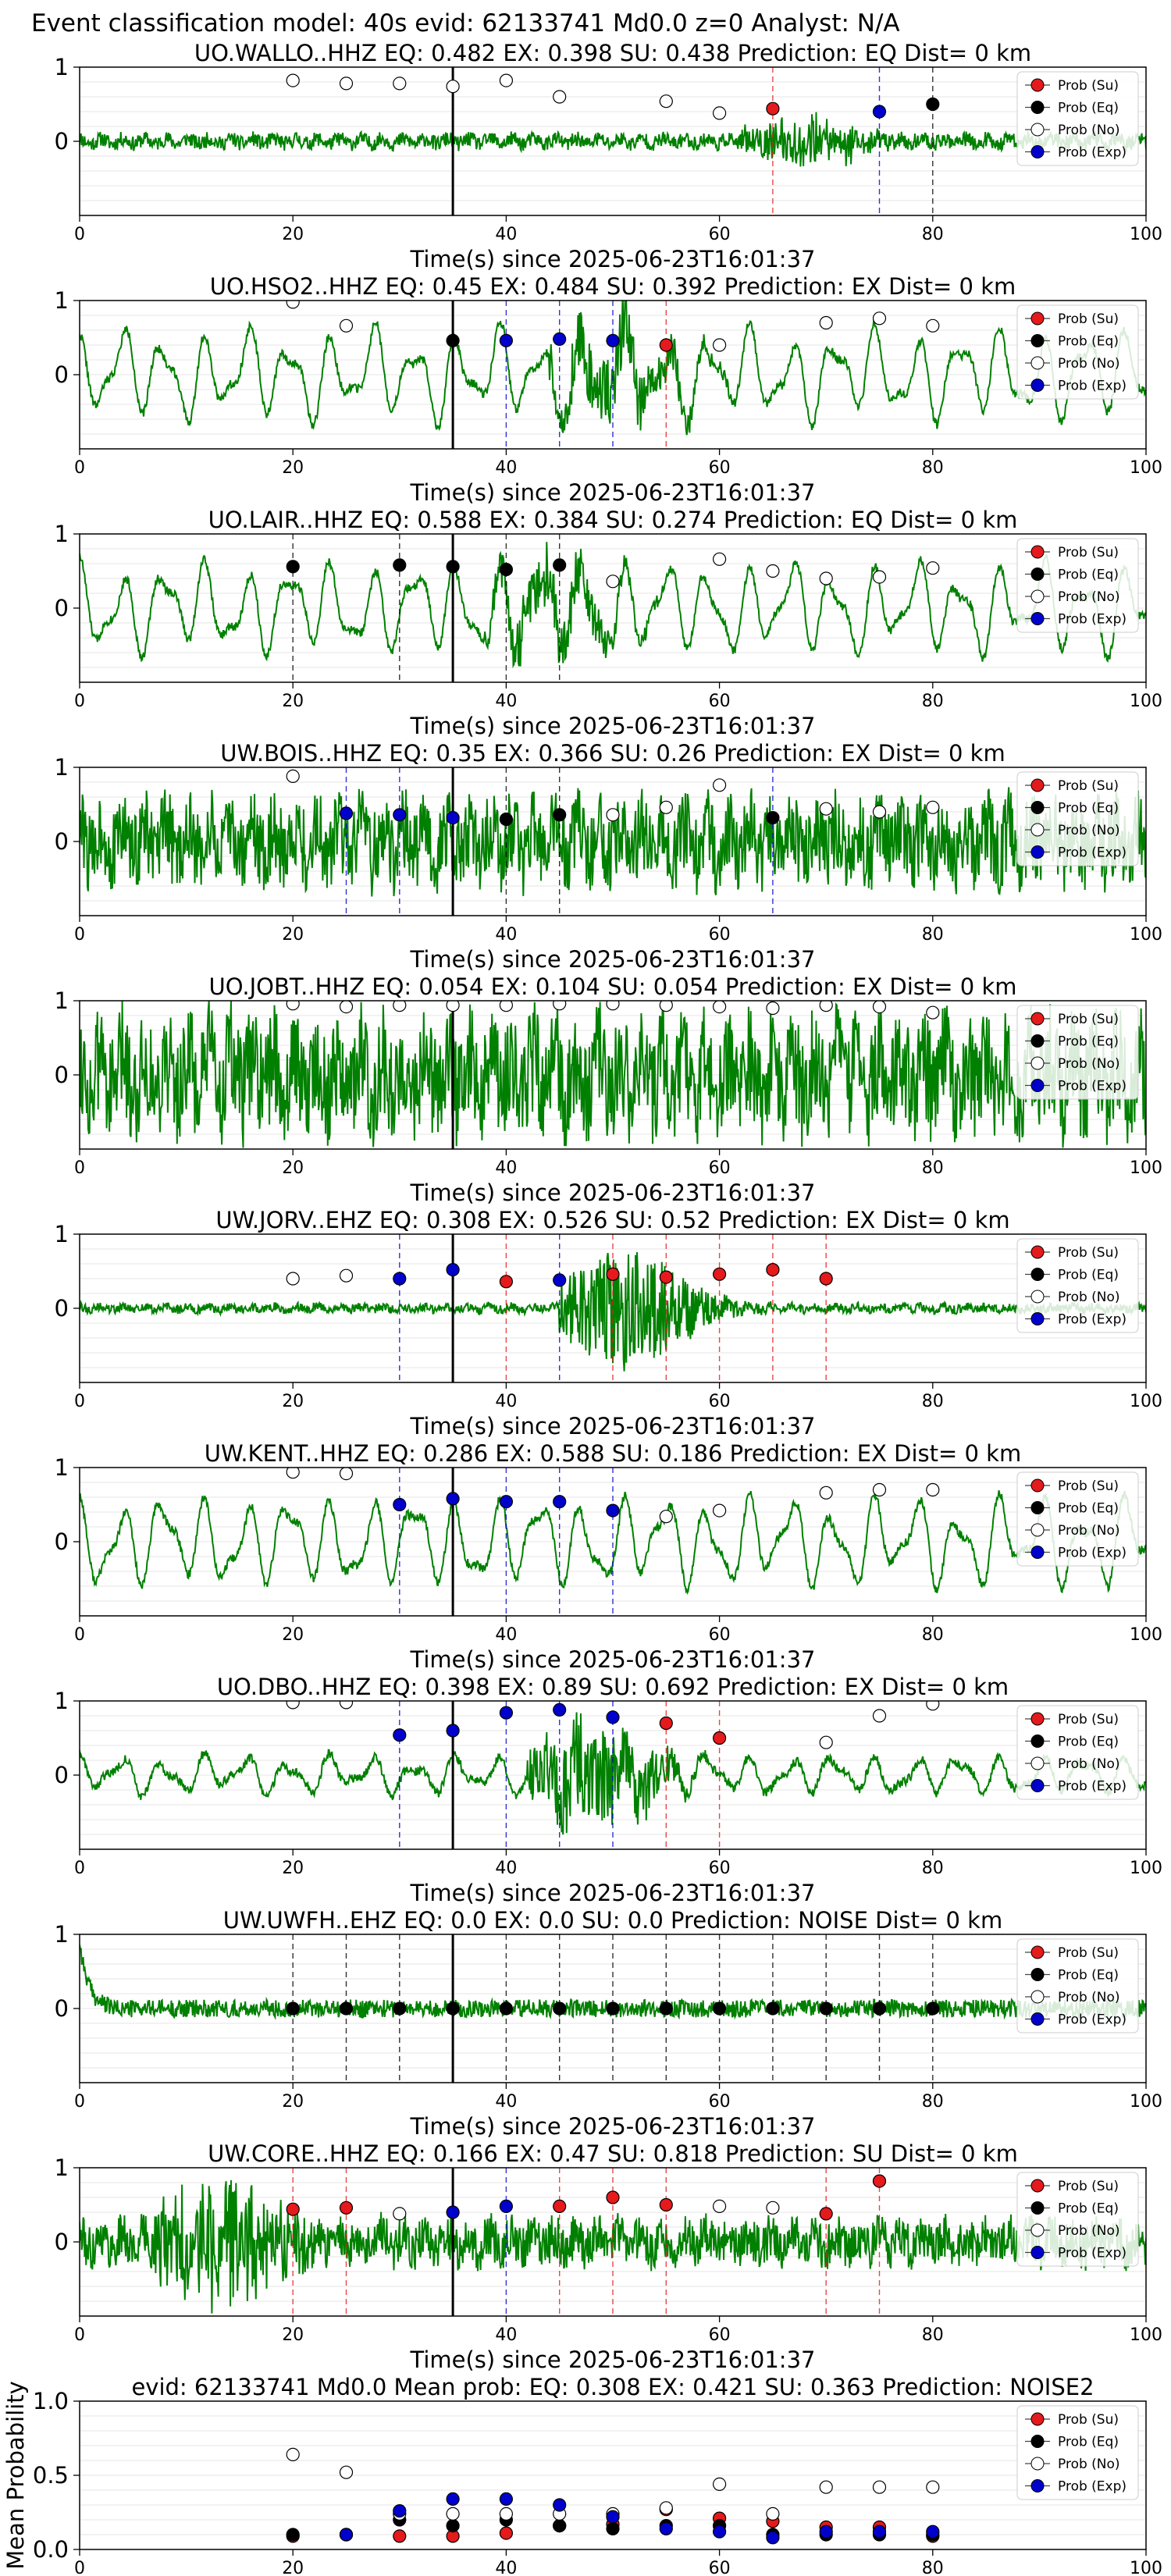 The height and width of the screenshot is (2576, 1171). I want to click on legend-label-no: Prob (No), so click(1089, 1064).